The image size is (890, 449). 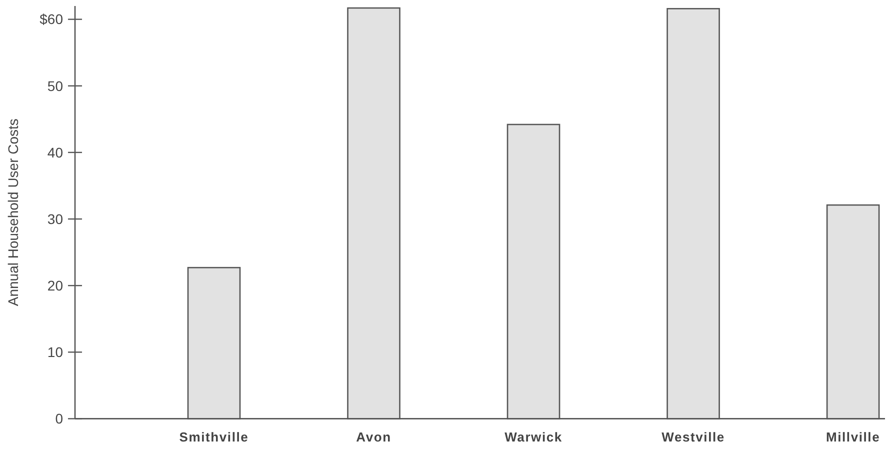 What do you see at coordinates (52, 19) in the screenshot?
I see `y-tick-label: $60` at bounding box center [52, 19].